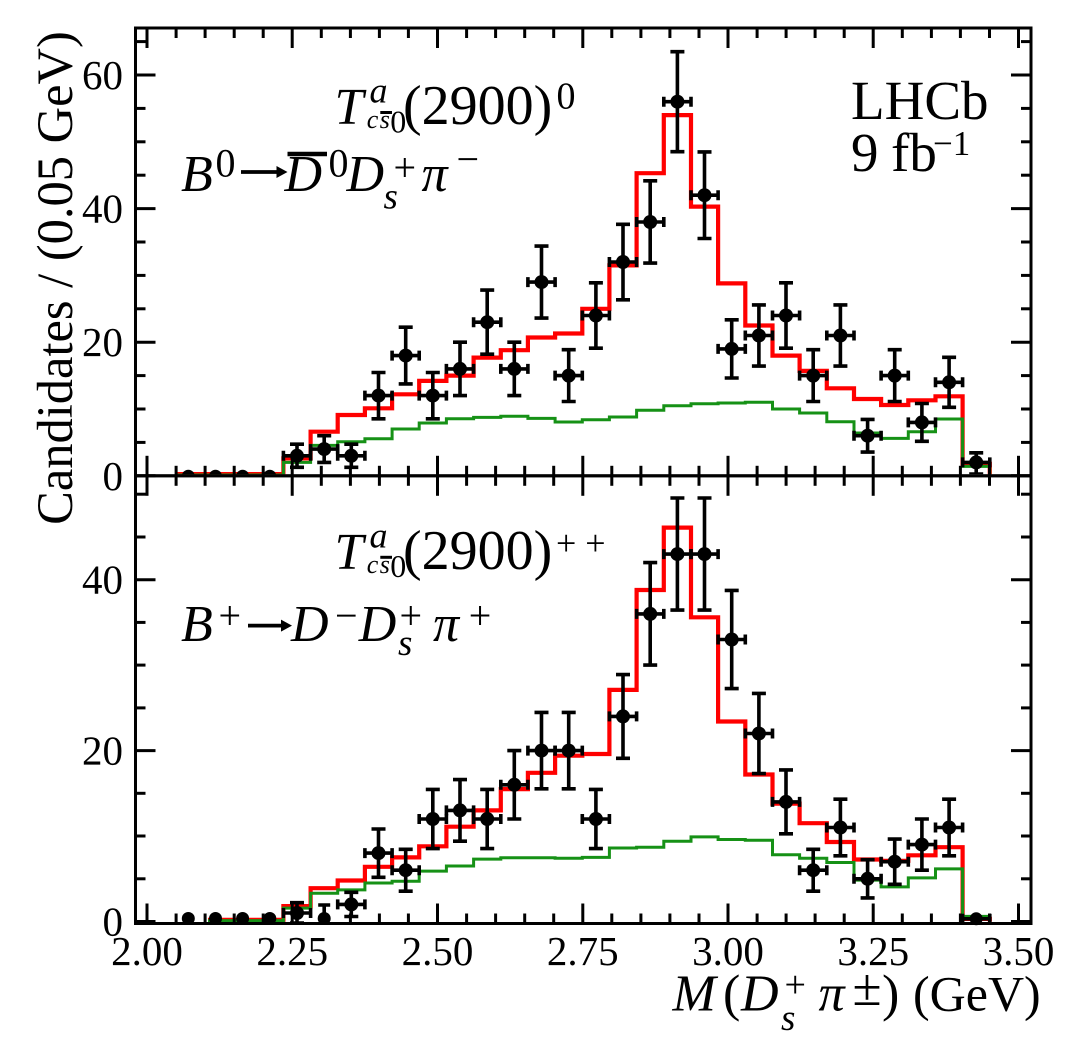  What do you see at coordinates (873, 951) in the screenshot?
I see `svg-text: 3.25` at bounding box center [873, 951].